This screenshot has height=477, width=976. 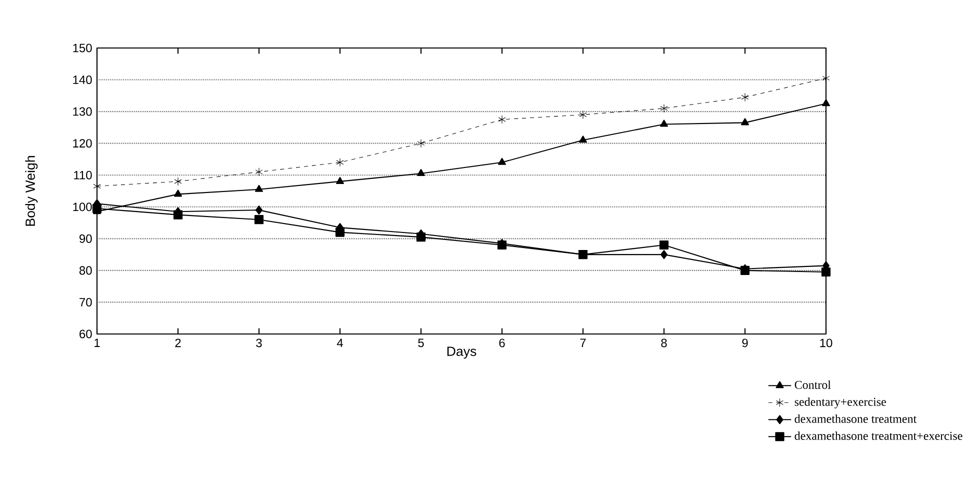 I want to click on y-axis-title: Body Weigh, so click(x=31, y=191).